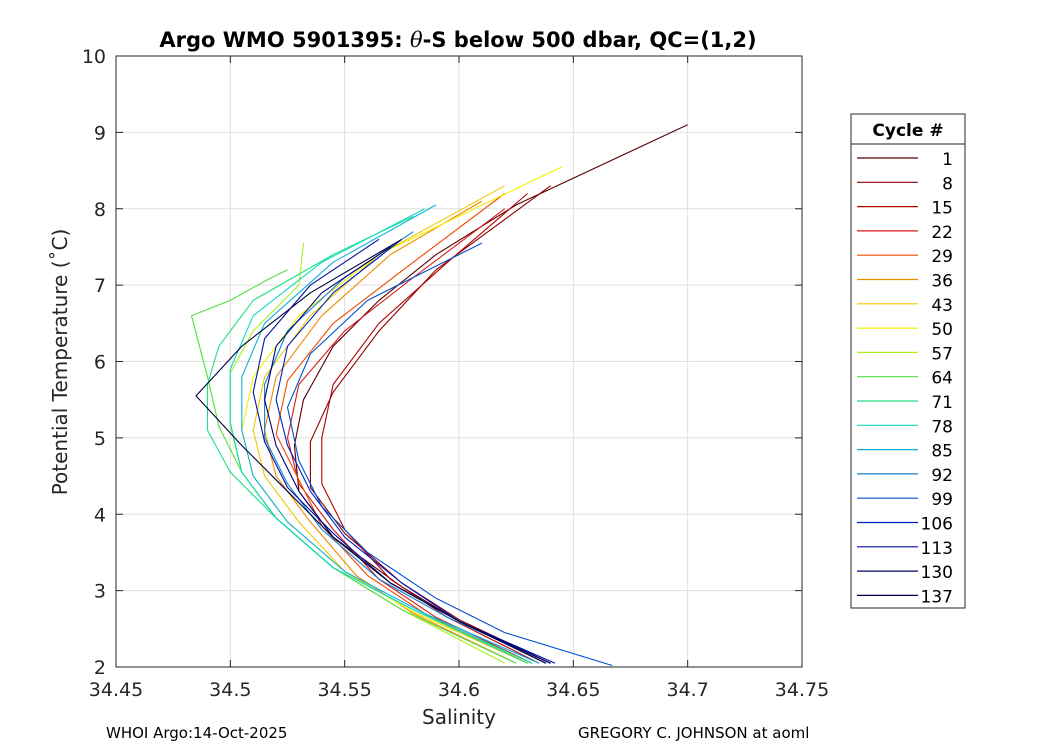  I want to click on legend-label-cycle-57: 57, so click(942, 354).